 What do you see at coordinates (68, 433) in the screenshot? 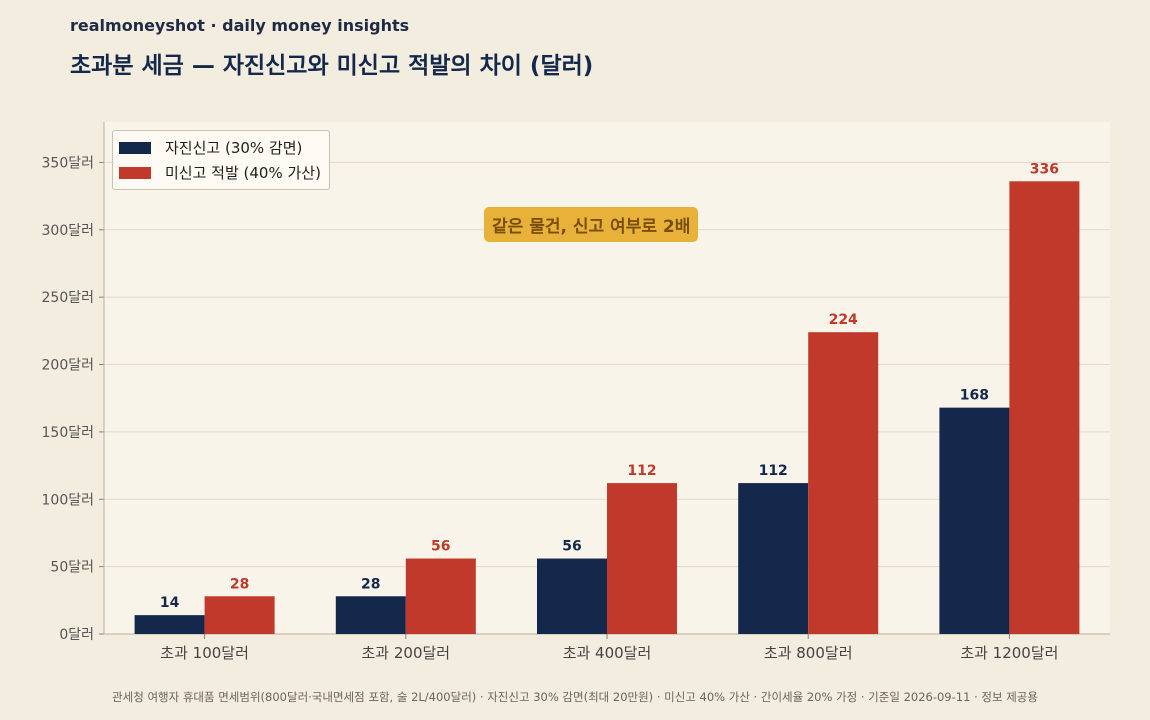
I see `y-tick-label: 150달러` at bounding box center [68, 433].